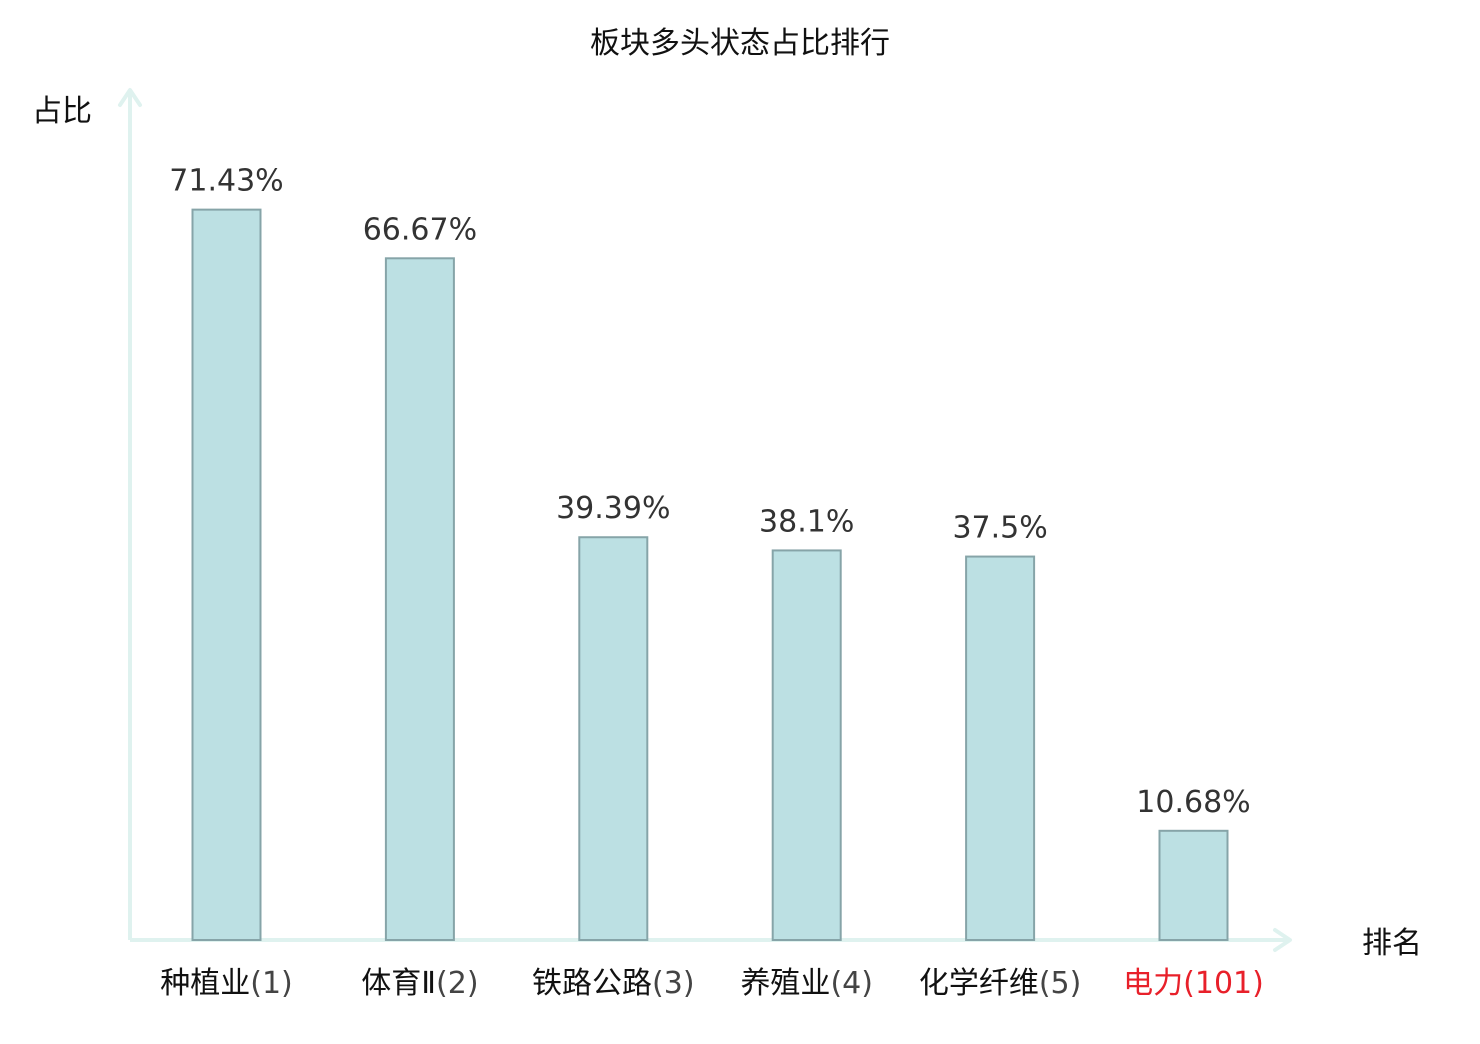  I want to click on category-label: 铁路公路(3), so click(613, 983).